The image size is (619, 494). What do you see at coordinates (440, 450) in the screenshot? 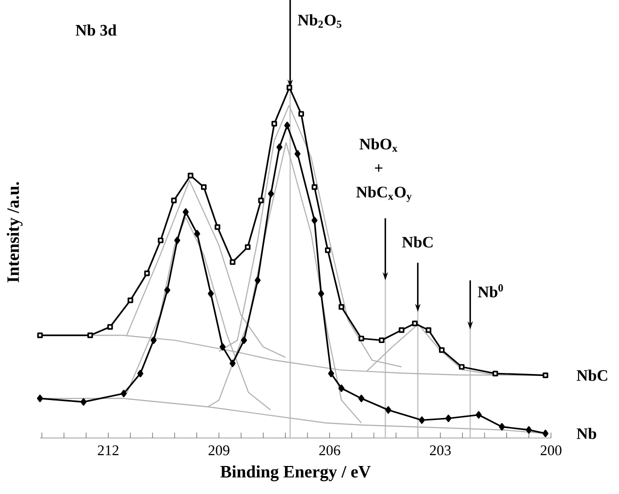
I see `x-tick-label: 203` at bounding box center [440, 450].